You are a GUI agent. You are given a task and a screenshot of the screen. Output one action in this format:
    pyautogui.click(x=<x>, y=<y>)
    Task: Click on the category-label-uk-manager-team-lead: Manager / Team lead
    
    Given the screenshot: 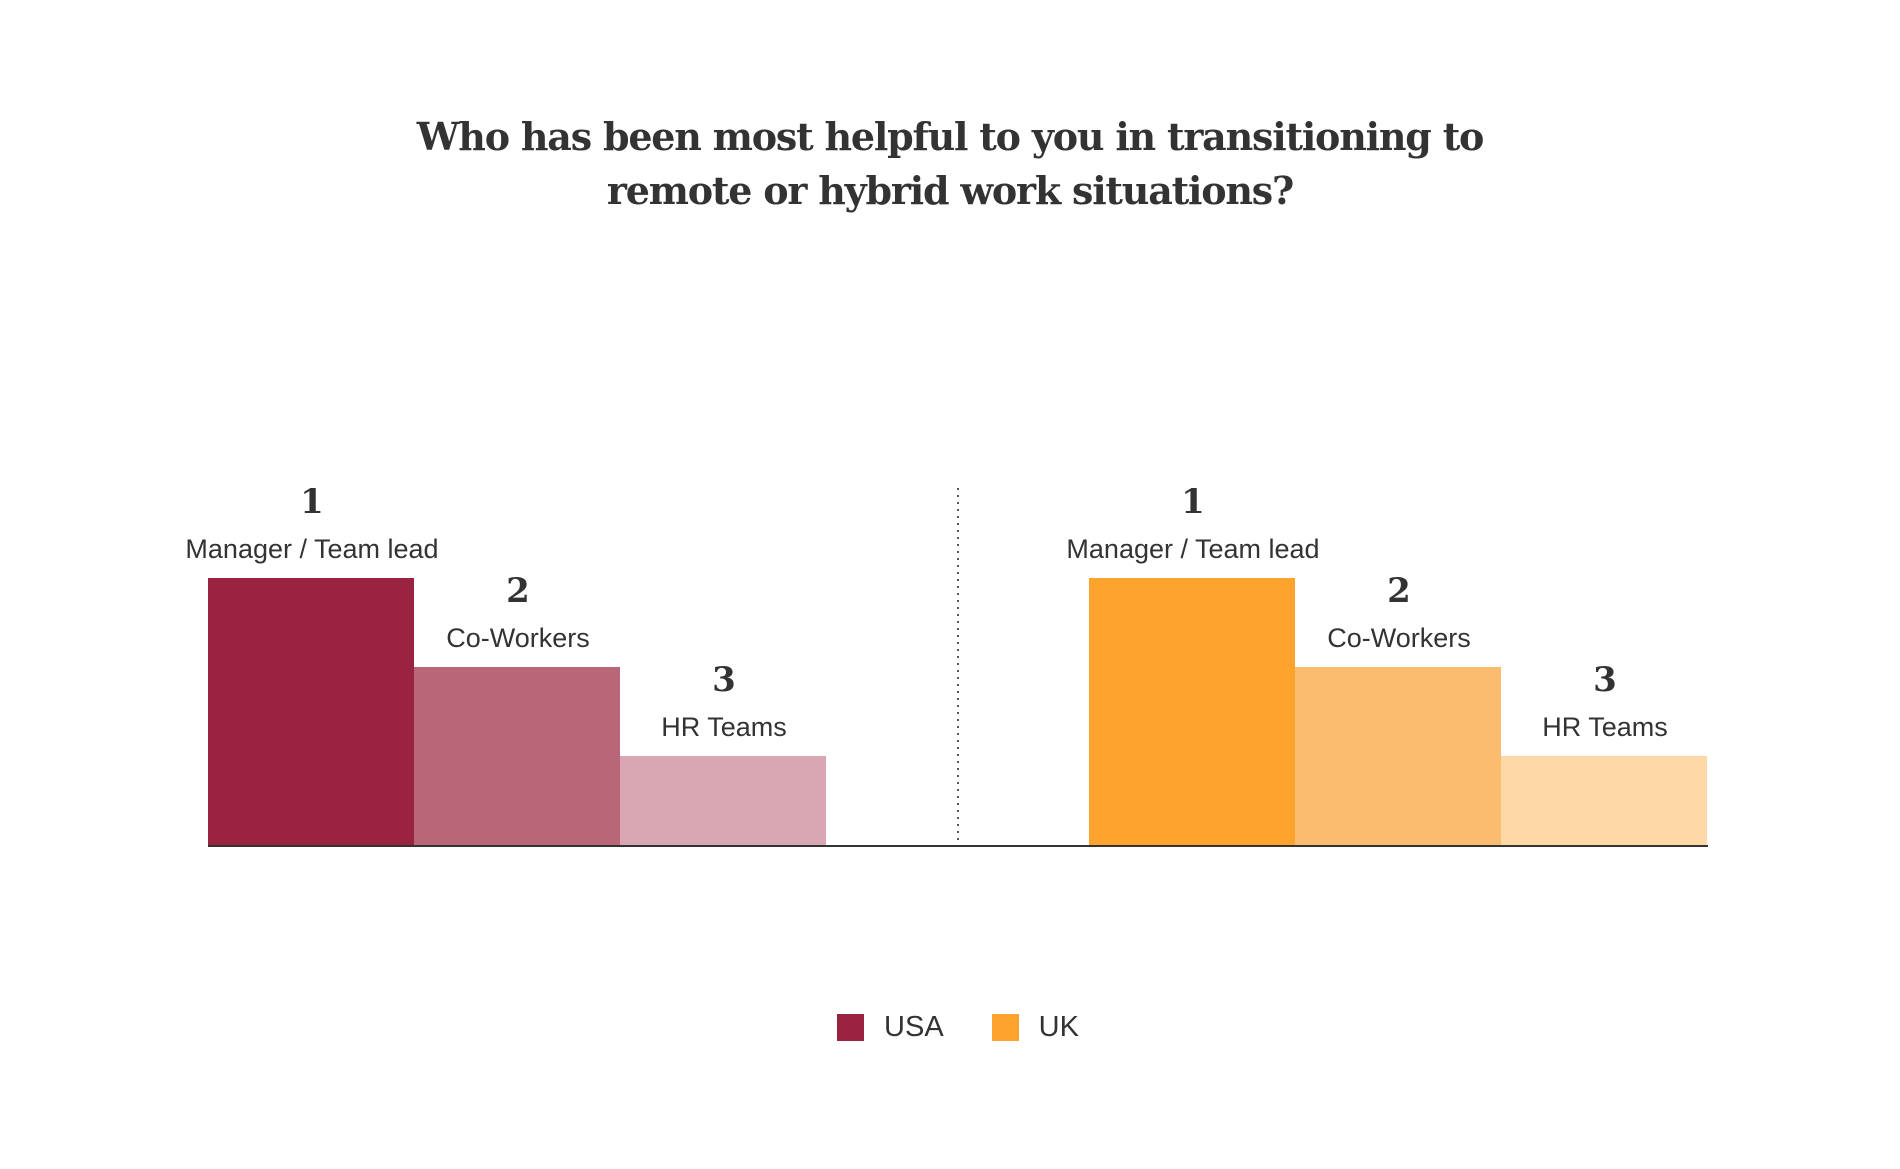 What is the action you would take?
    pyautogui.click(x=1192, y=549)
    